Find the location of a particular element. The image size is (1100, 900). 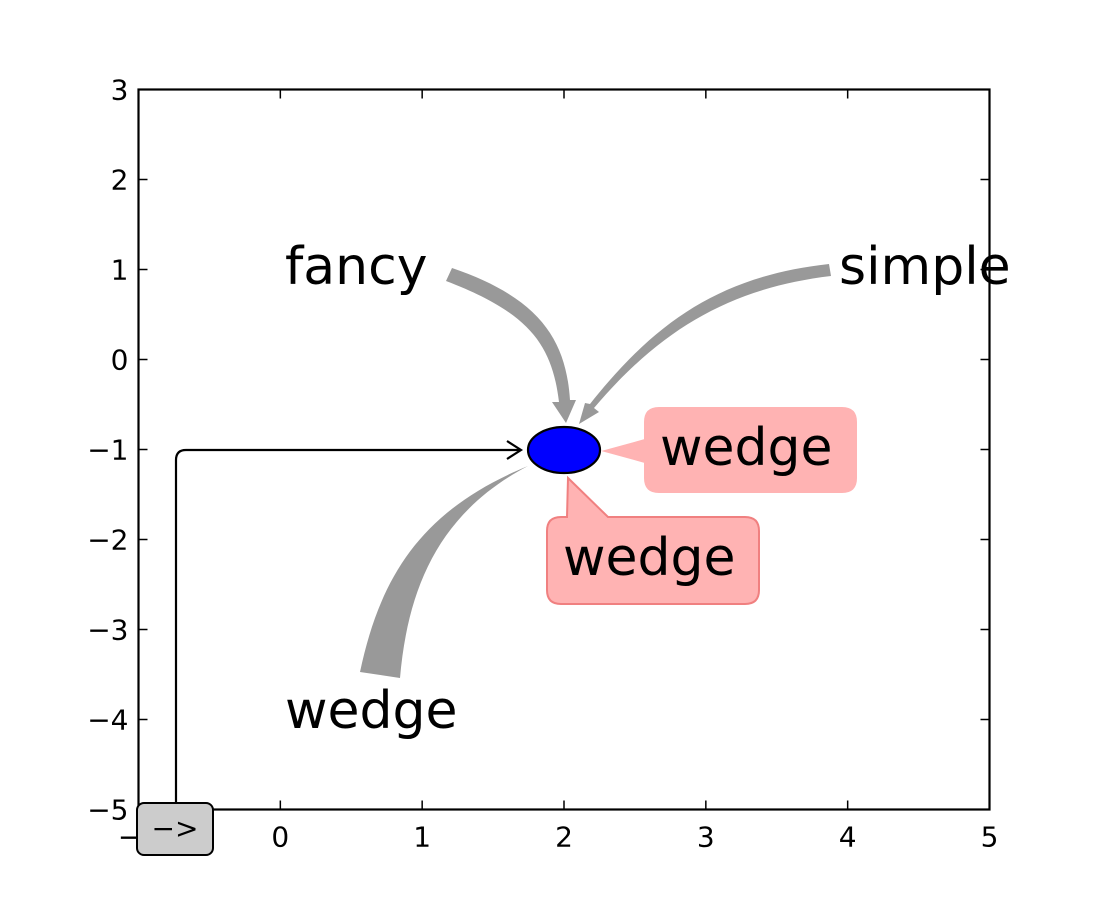

y-tick-label: −3 is located at coordinates (107, 630).